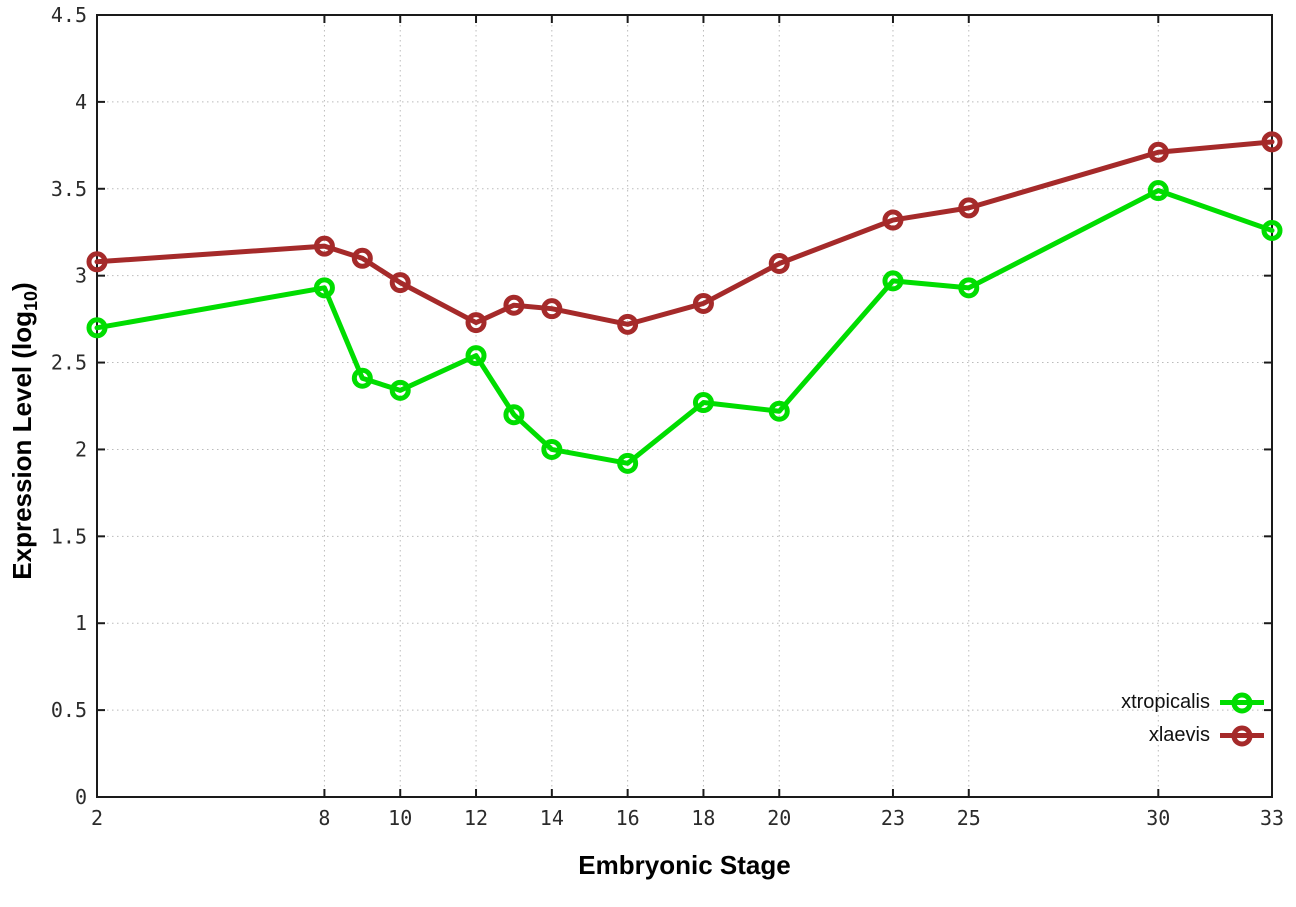 This screenshot has width=1296, height=907. Describe the element at coordinates (969, 818) in the screenshot. I see `x-tick-label: 25` at that location.